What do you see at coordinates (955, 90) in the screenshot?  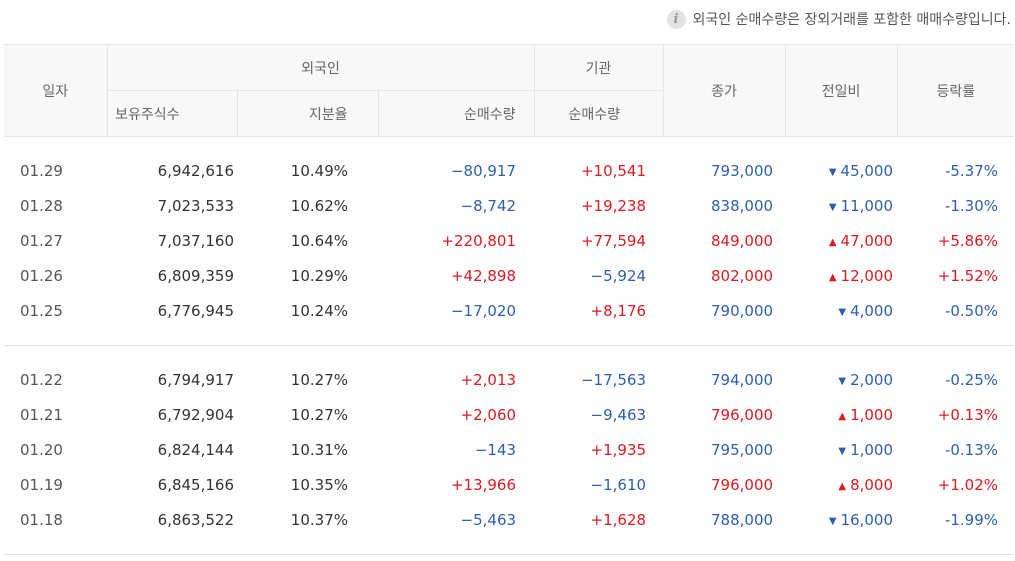 I see `header-rate: 등락률` at bounding box center [955, 90].